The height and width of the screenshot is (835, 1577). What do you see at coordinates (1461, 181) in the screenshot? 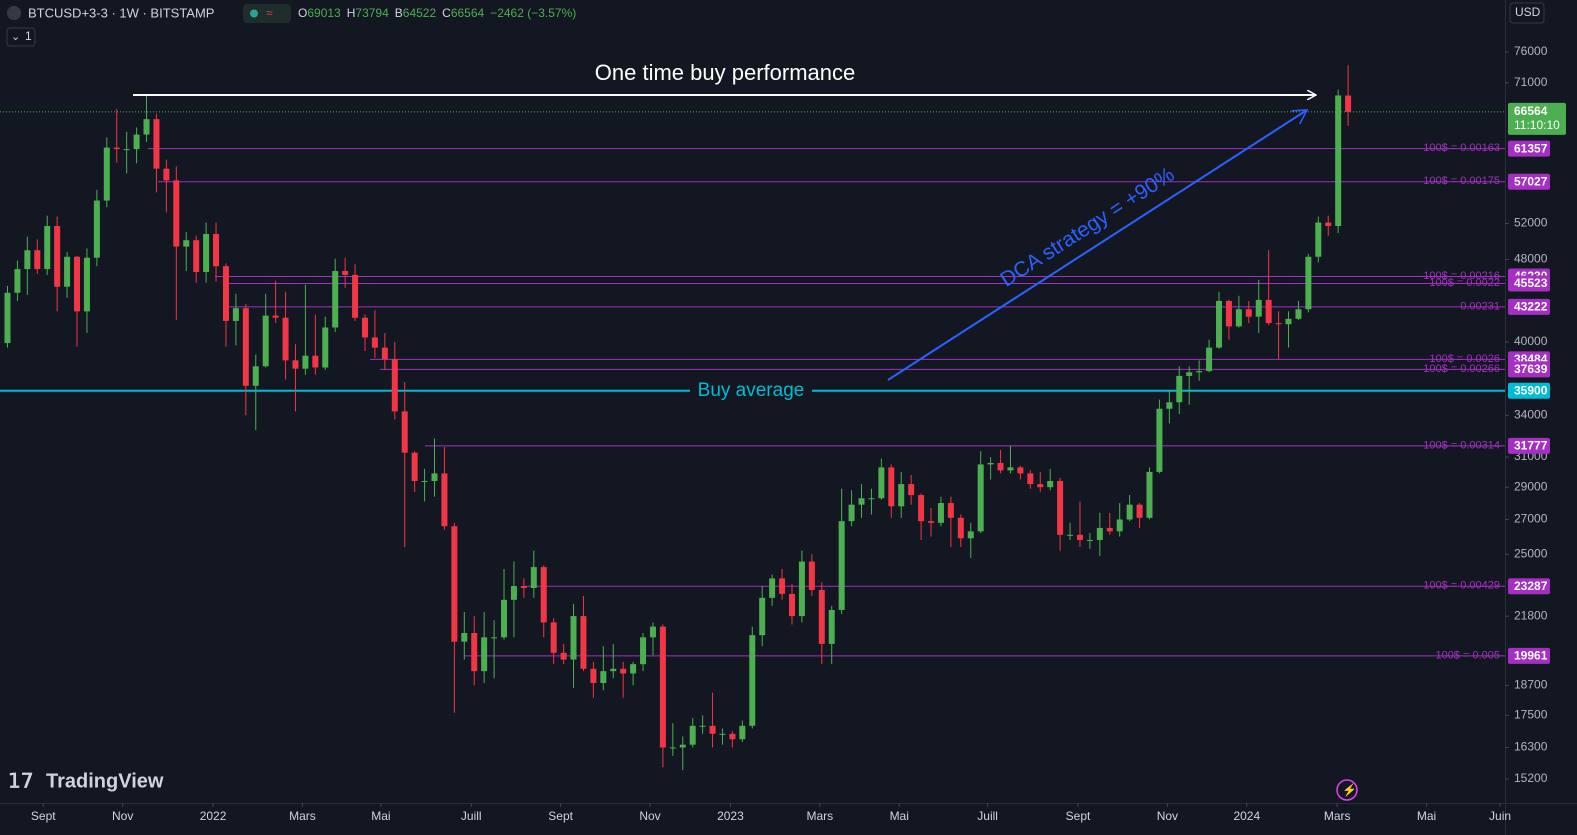
I see `level-label: 100$ = 0.00175` at bounding box center [1461, 181].